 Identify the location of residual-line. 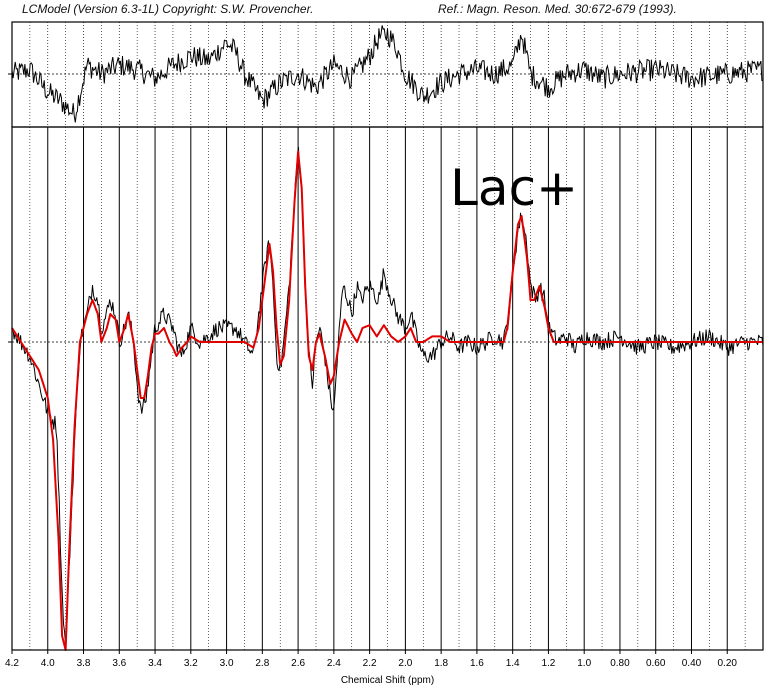
(387, 74).